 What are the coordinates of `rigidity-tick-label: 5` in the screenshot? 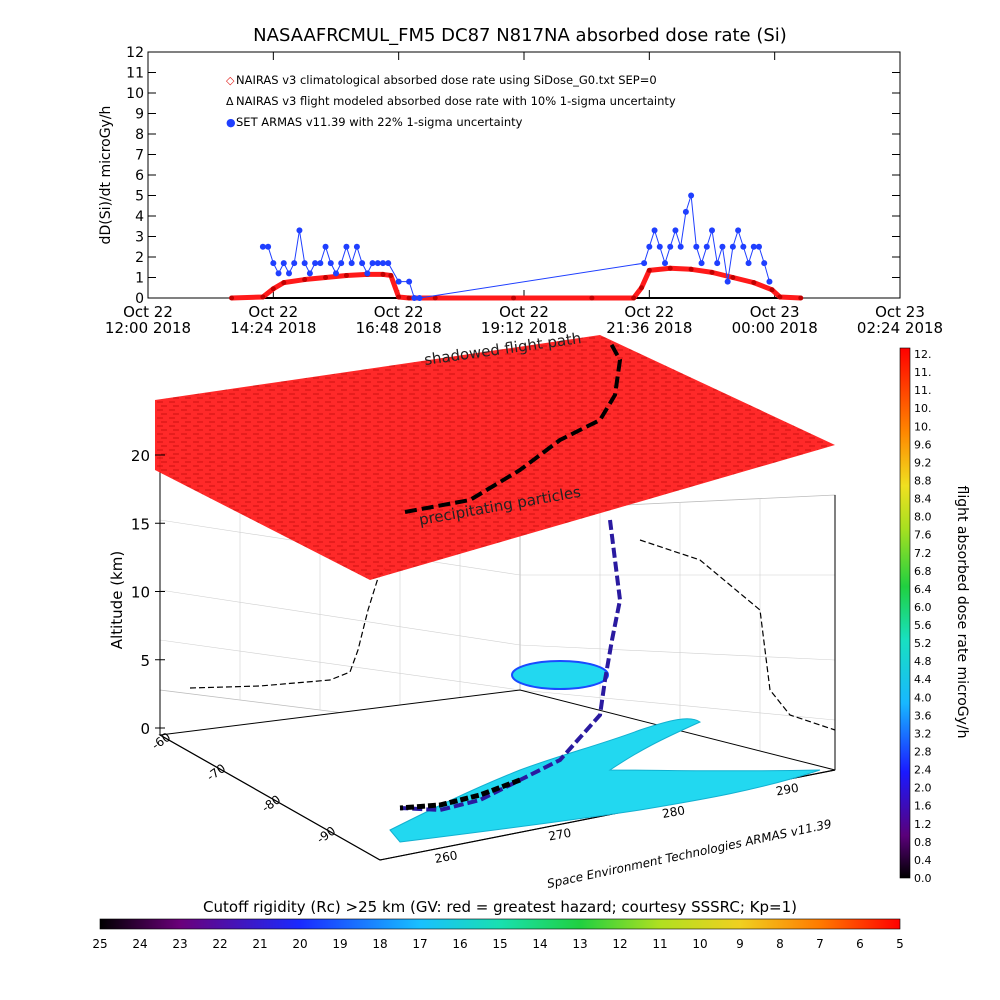 It's located at (900, 944).